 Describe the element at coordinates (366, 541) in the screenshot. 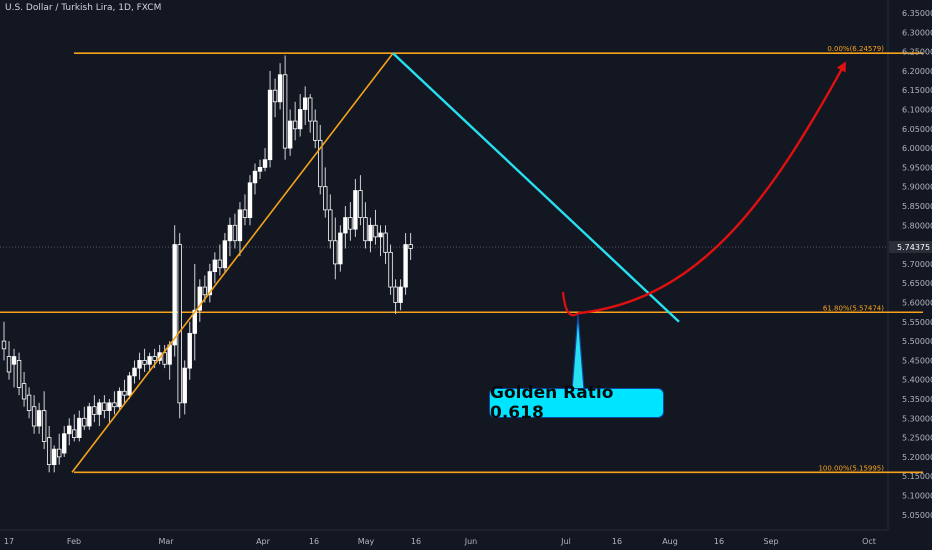

I see `x-tick-label: May` at that location.